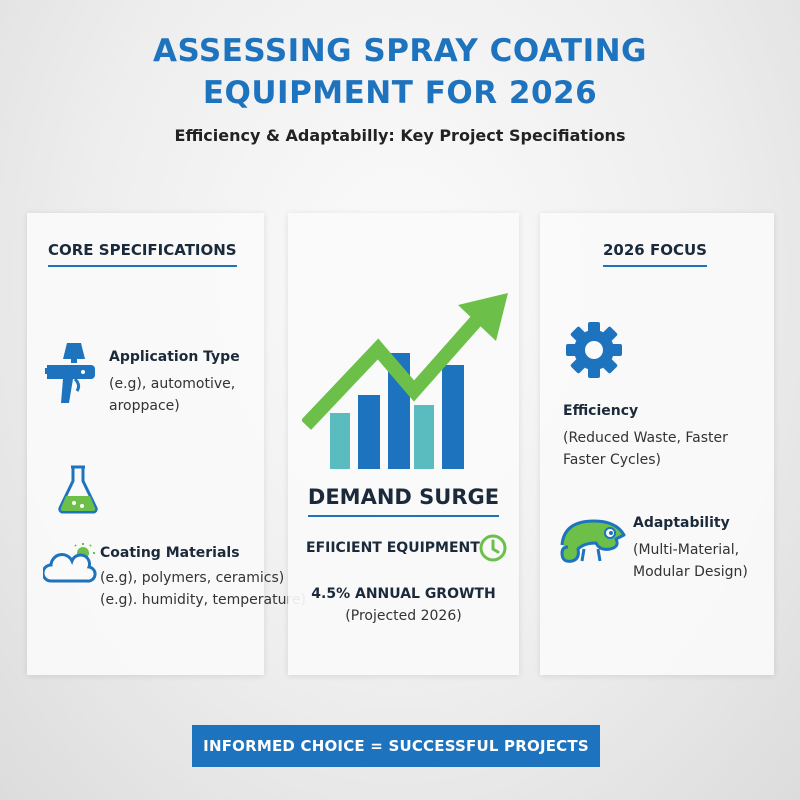 This screenshot has height=800, width=800. What do you see at coordinates (403, 616) in the screenshot?
I see `projection-text: (Projected 2026)` at bounding box center [403, 616].